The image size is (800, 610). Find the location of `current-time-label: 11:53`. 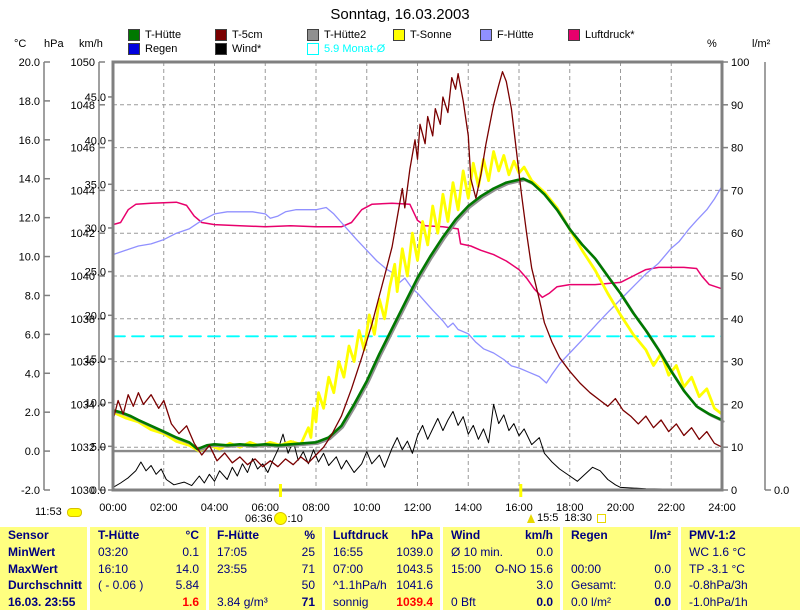

current-time-label: 11:53 is located at coordinates (48, 512).